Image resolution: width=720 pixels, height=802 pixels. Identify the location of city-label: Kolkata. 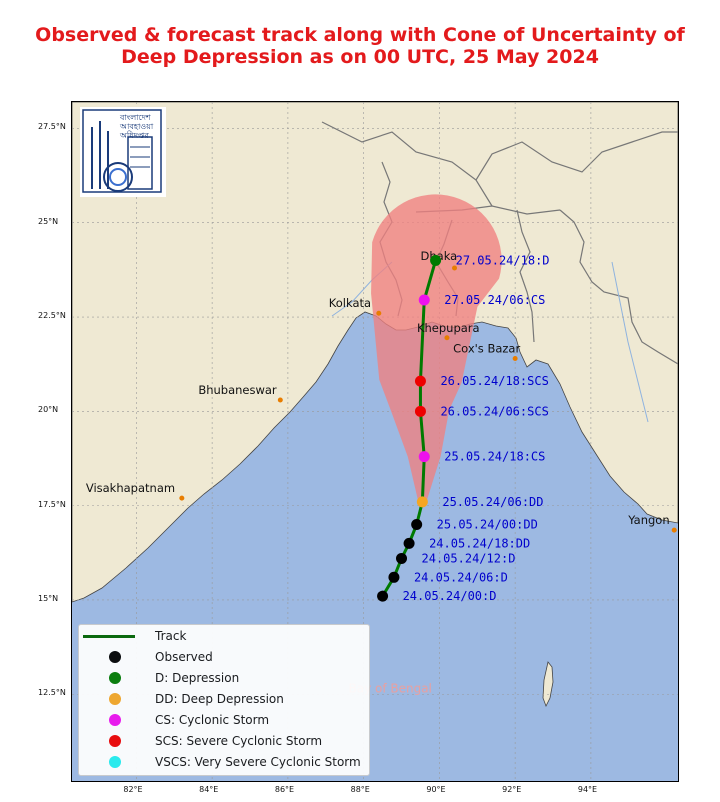
(350, 303).